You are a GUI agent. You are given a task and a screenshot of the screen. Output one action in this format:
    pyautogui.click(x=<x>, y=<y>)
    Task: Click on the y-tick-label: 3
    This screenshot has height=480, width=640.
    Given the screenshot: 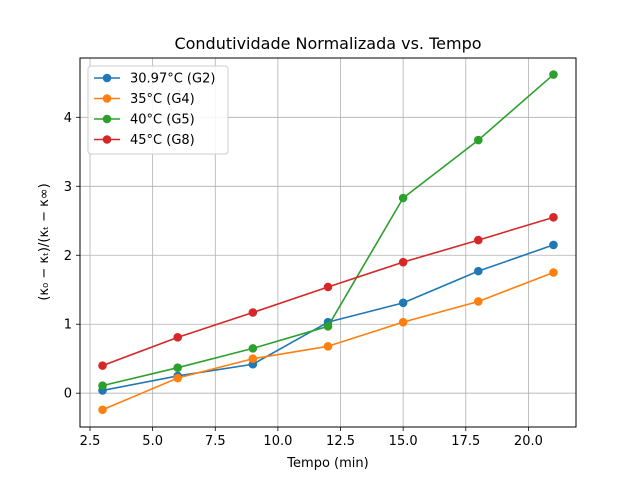 What is the action you would take?
    pyautogui.click(x=68, y=187)
    